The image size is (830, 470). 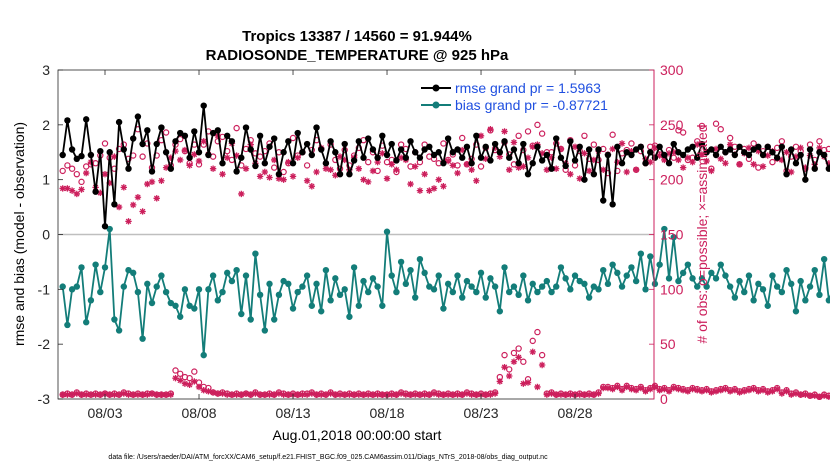 I want to click on y-left-tick-label: -3, so click(x=44, y=399).